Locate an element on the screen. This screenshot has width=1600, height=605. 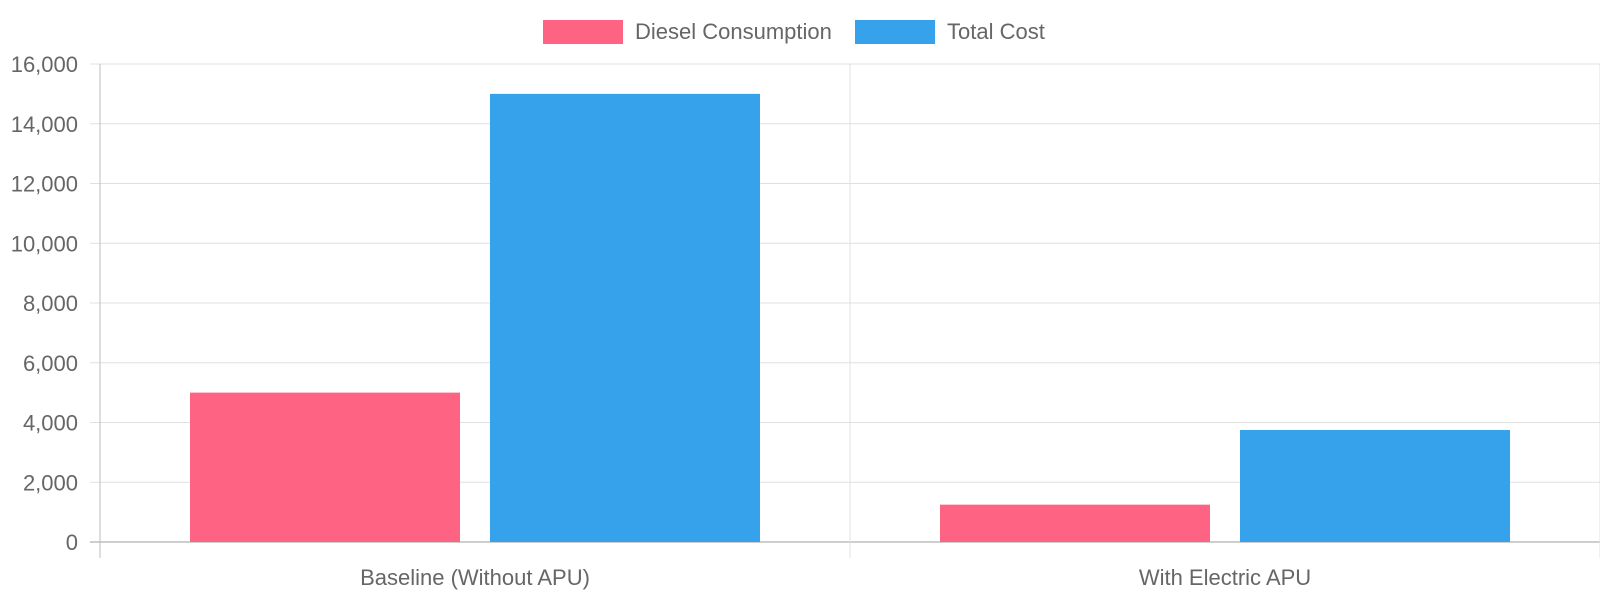
y-tick-label: 16,000 is located at coordinates (44, 64).